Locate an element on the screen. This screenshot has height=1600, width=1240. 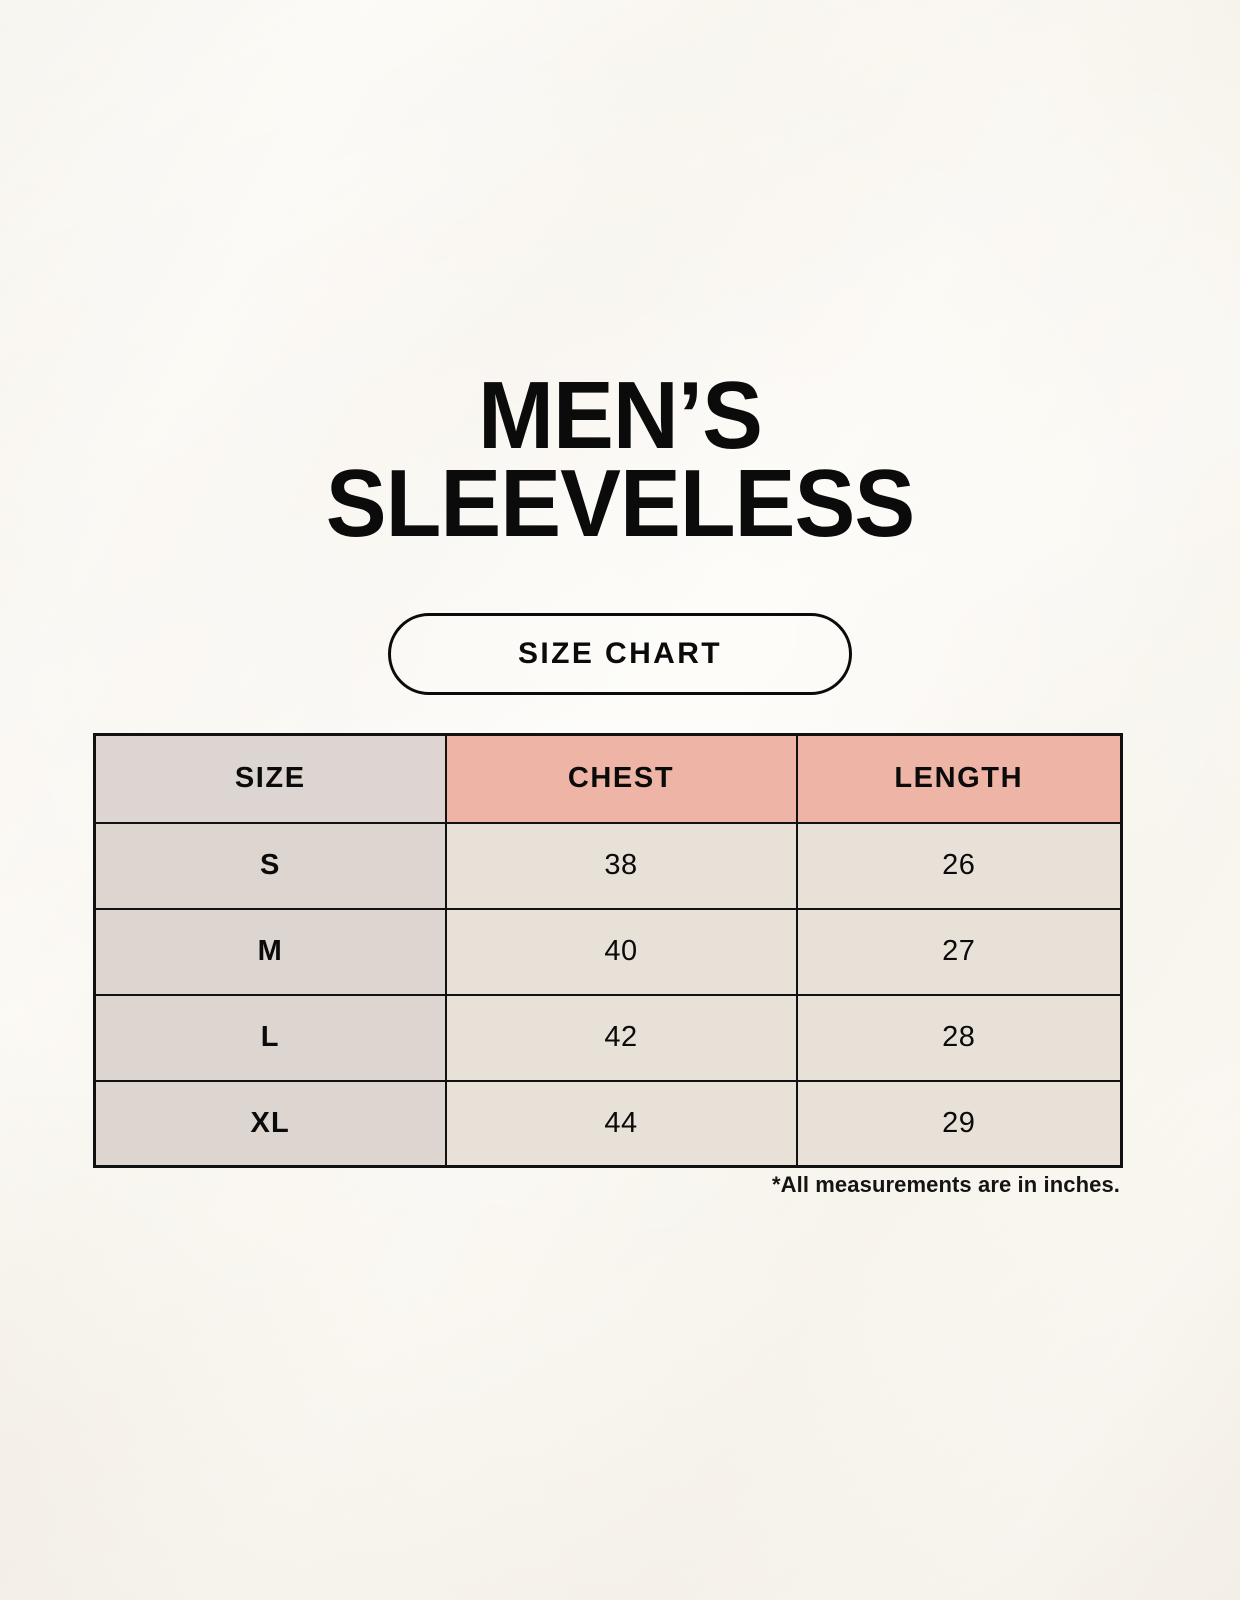
cell-size: M is located at coordinates (270, 951).